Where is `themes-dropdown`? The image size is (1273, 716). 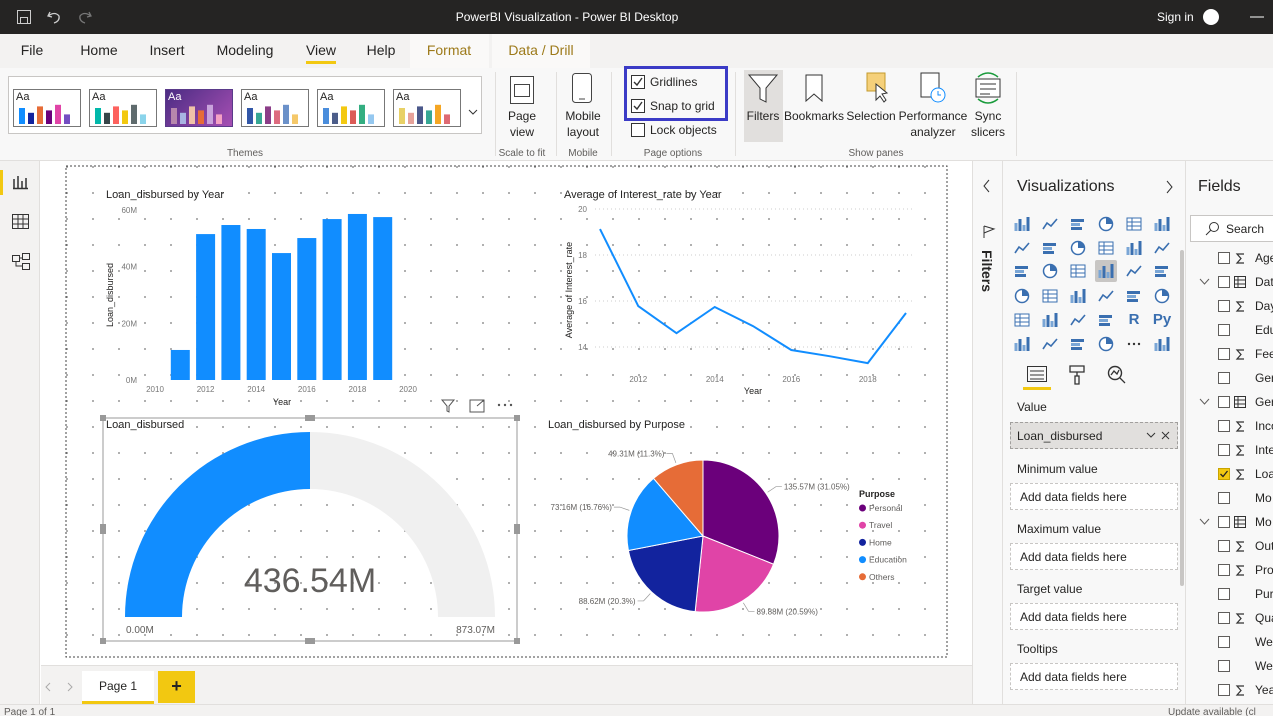 themes-dropdown is located at coordinates (473, 112).